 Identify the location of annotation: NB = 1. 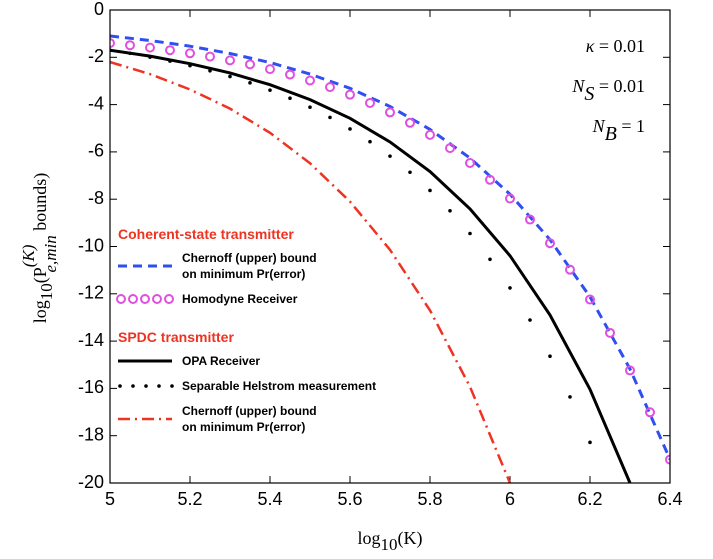
(618, 130).